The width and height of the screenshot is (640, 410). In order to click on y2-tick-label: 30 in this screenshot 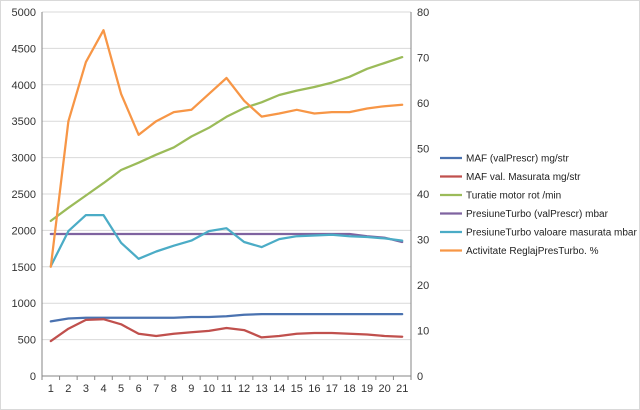, I will do `click(423, 241)`.